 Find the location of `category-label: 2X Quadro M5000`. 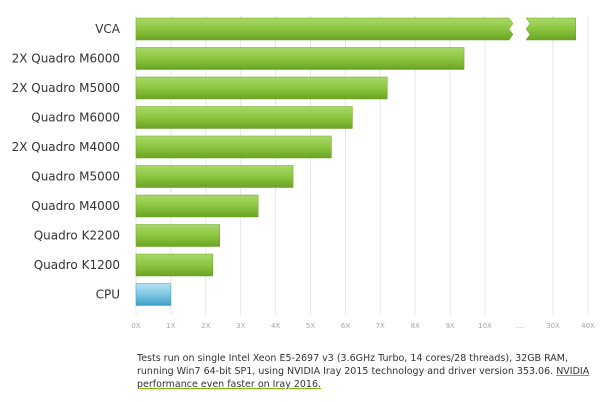

category-label: 2X Quadro M5000 is located at coordinates (66, 88).